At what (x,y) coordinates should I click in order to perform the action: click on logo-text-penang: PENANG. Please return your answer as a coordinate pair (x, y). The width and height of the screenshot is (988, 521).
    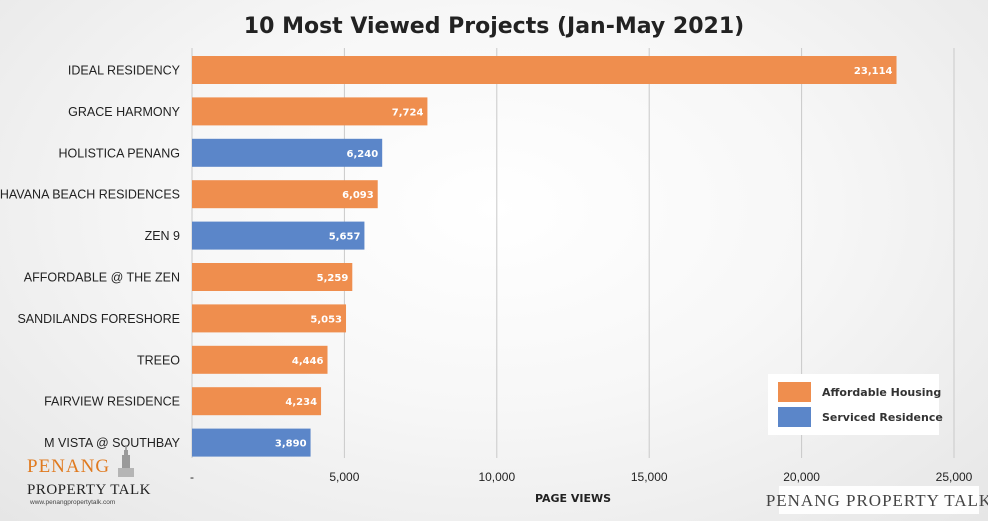
    Looking at the image, I should click on (68, 466).